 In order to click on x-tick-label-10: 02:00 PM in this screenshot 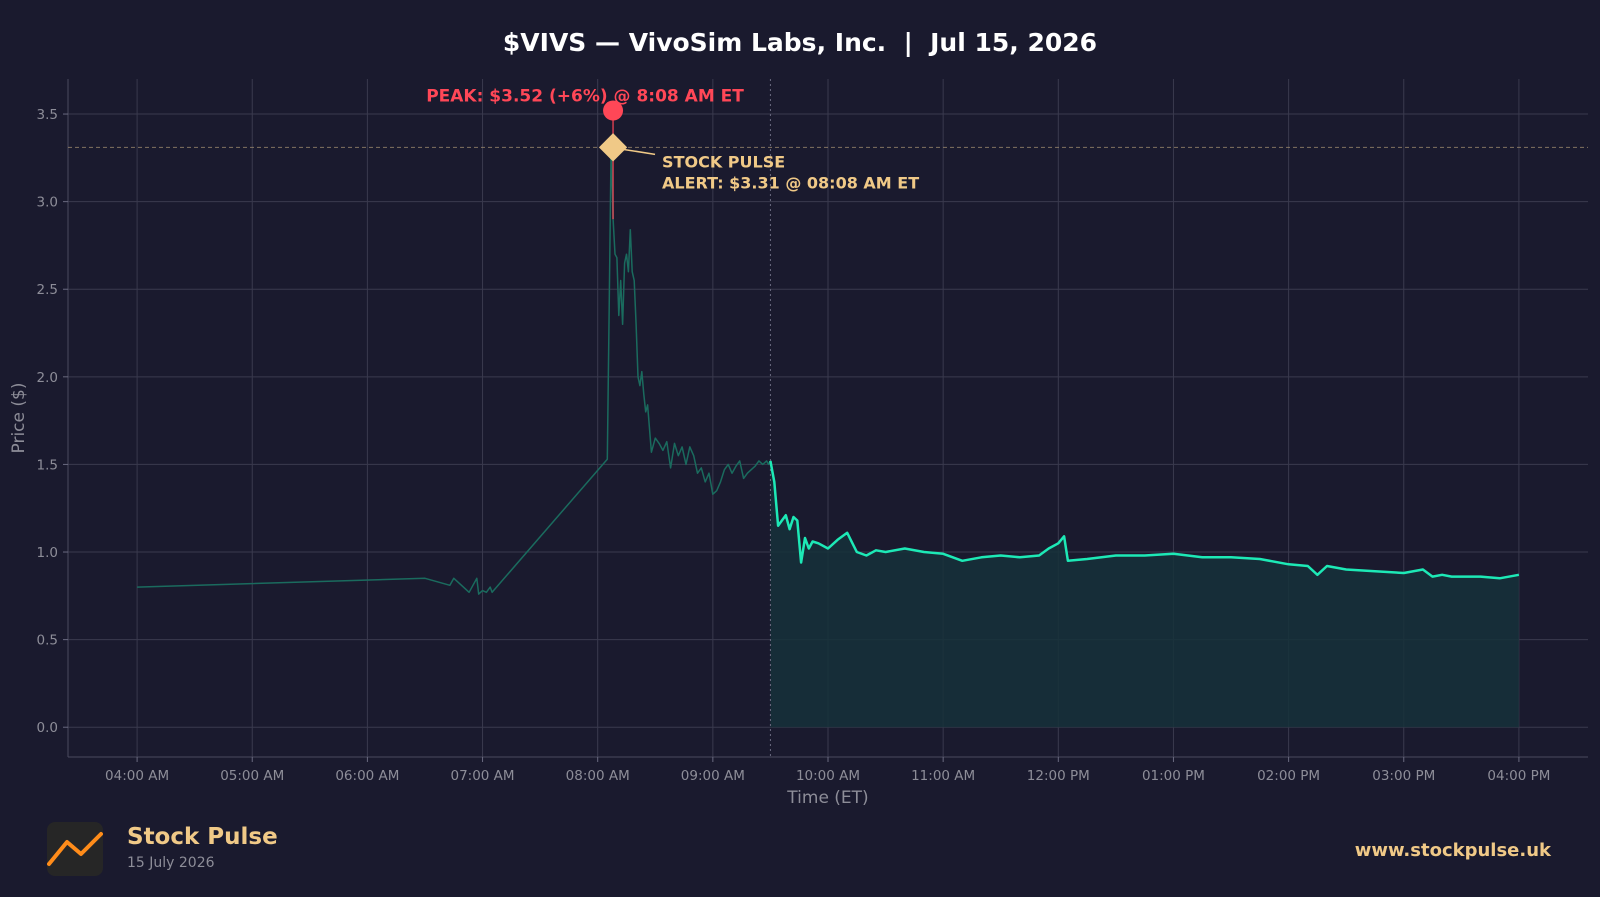, I will do `click(1288, 776)`.